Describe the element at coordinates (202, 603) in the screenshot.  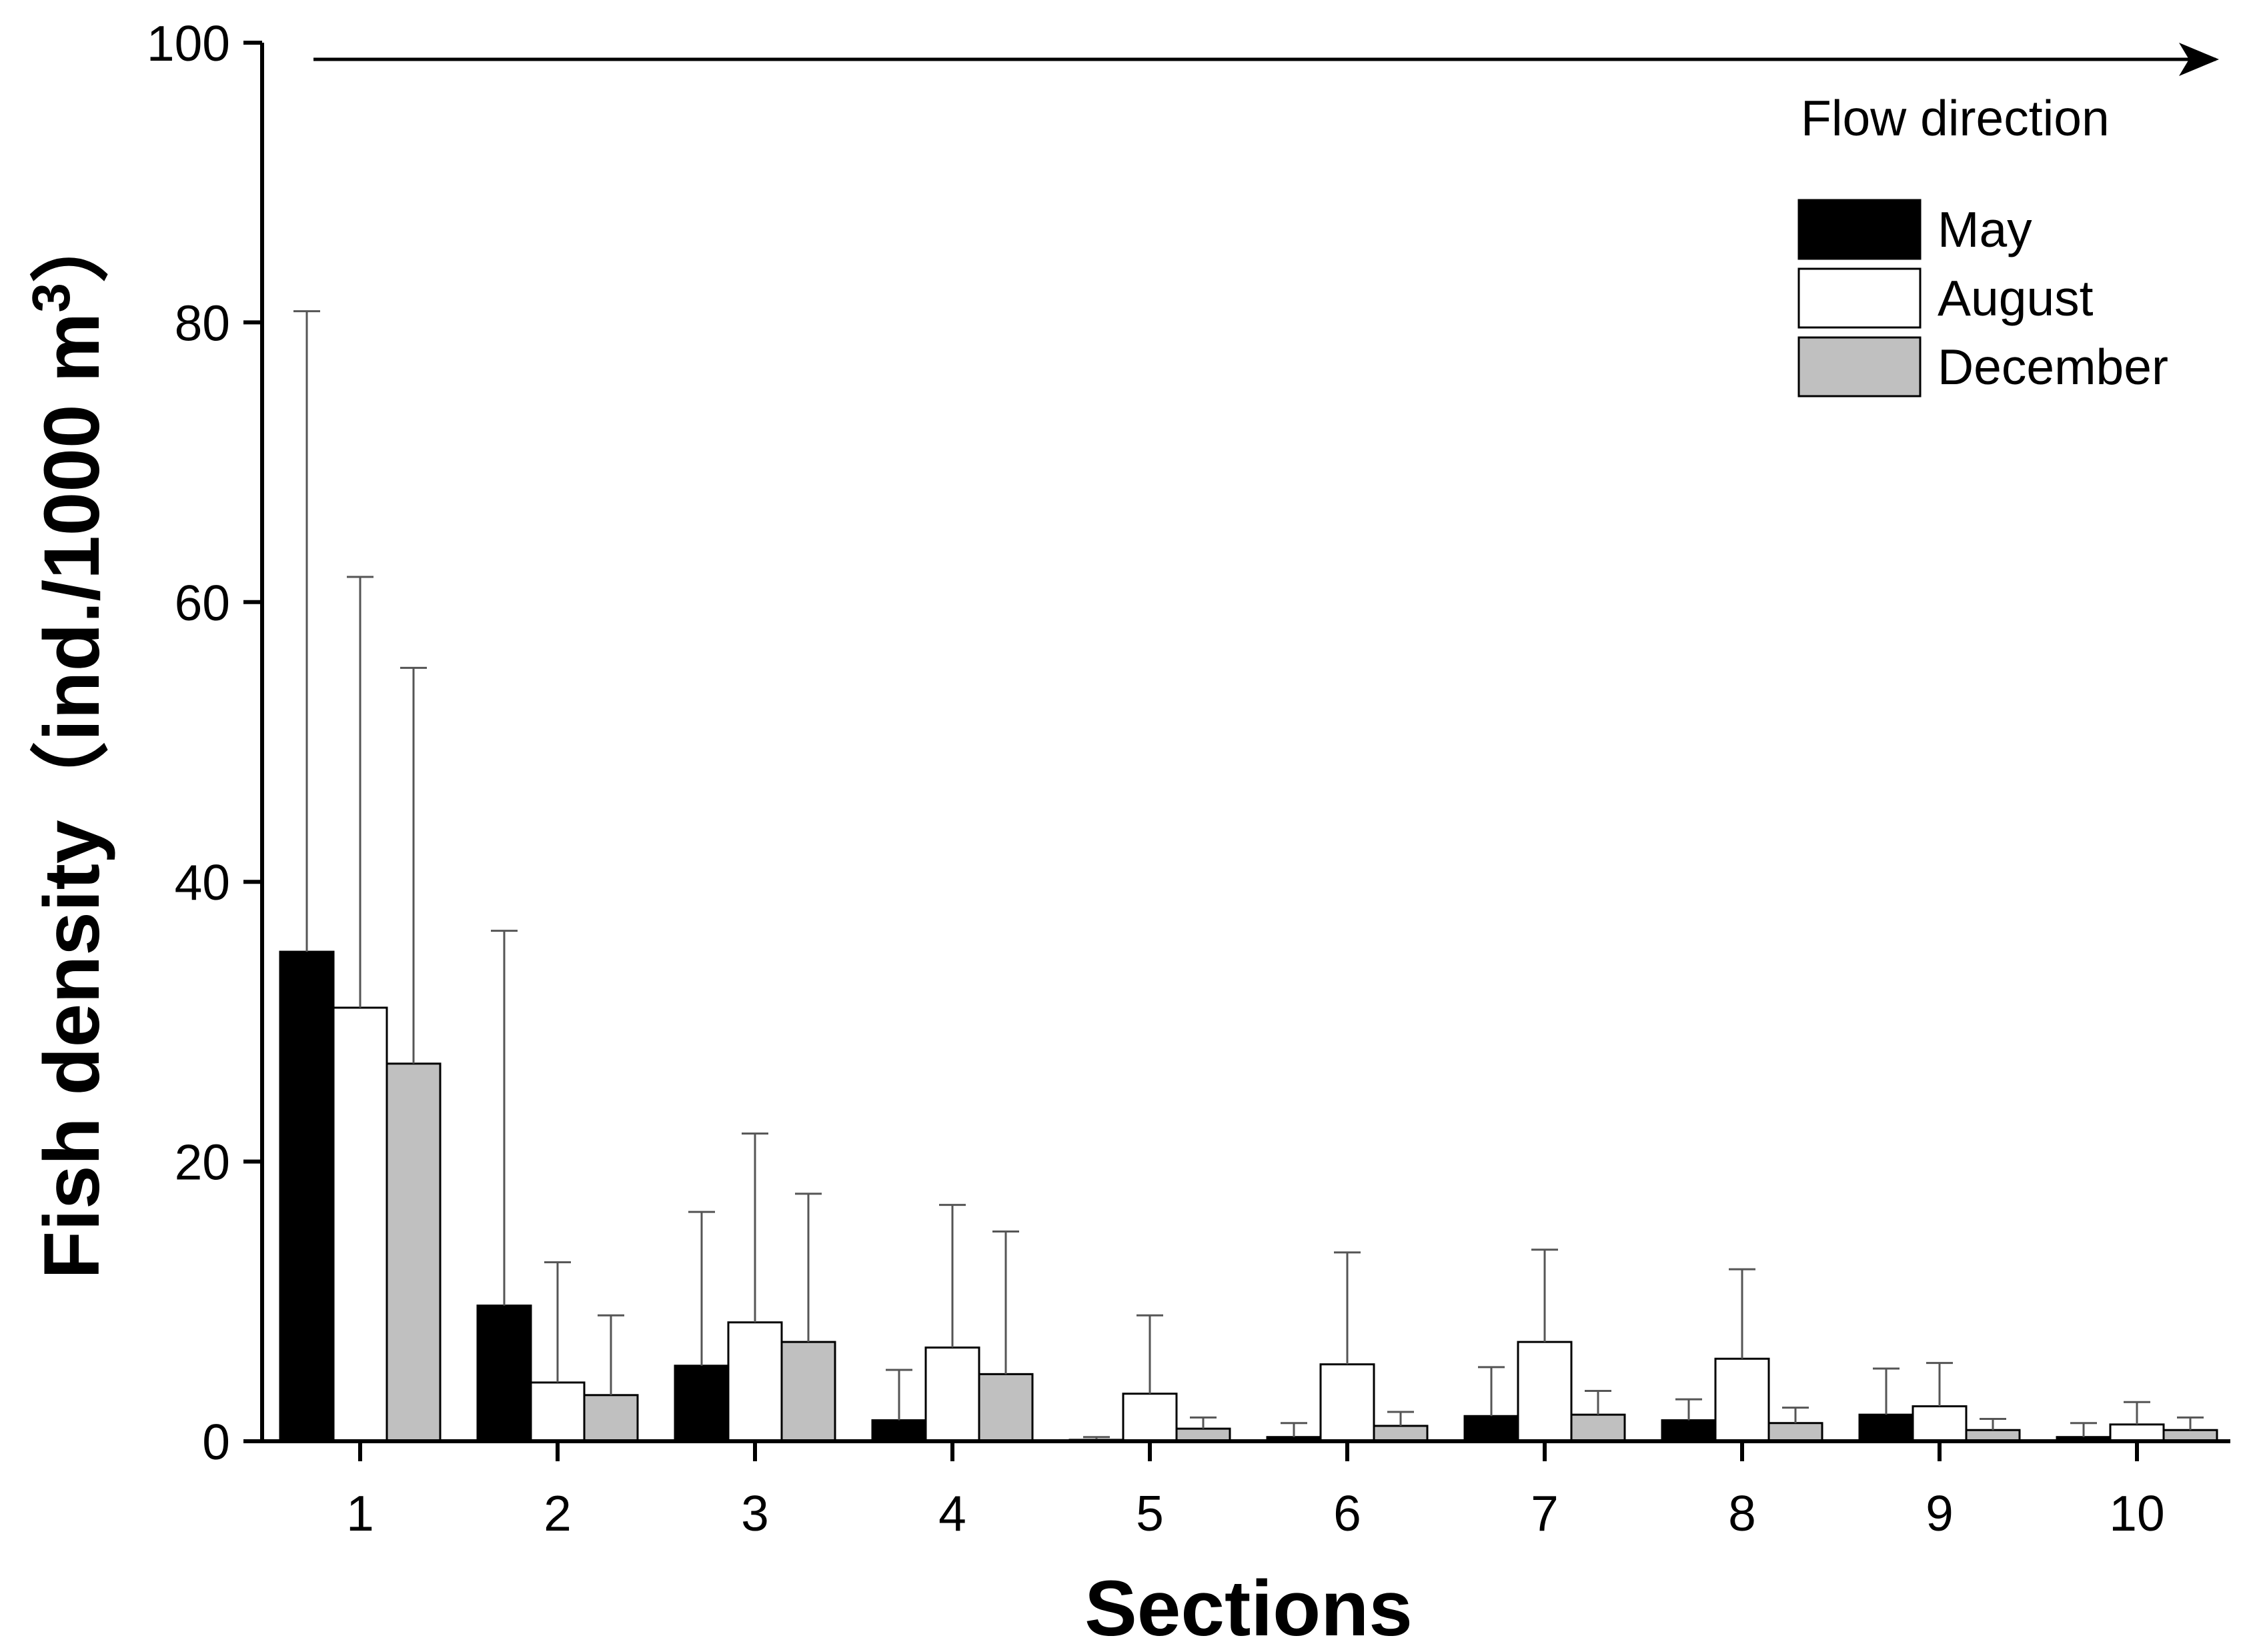
I see `y-tick-label-60: 60` at that location.